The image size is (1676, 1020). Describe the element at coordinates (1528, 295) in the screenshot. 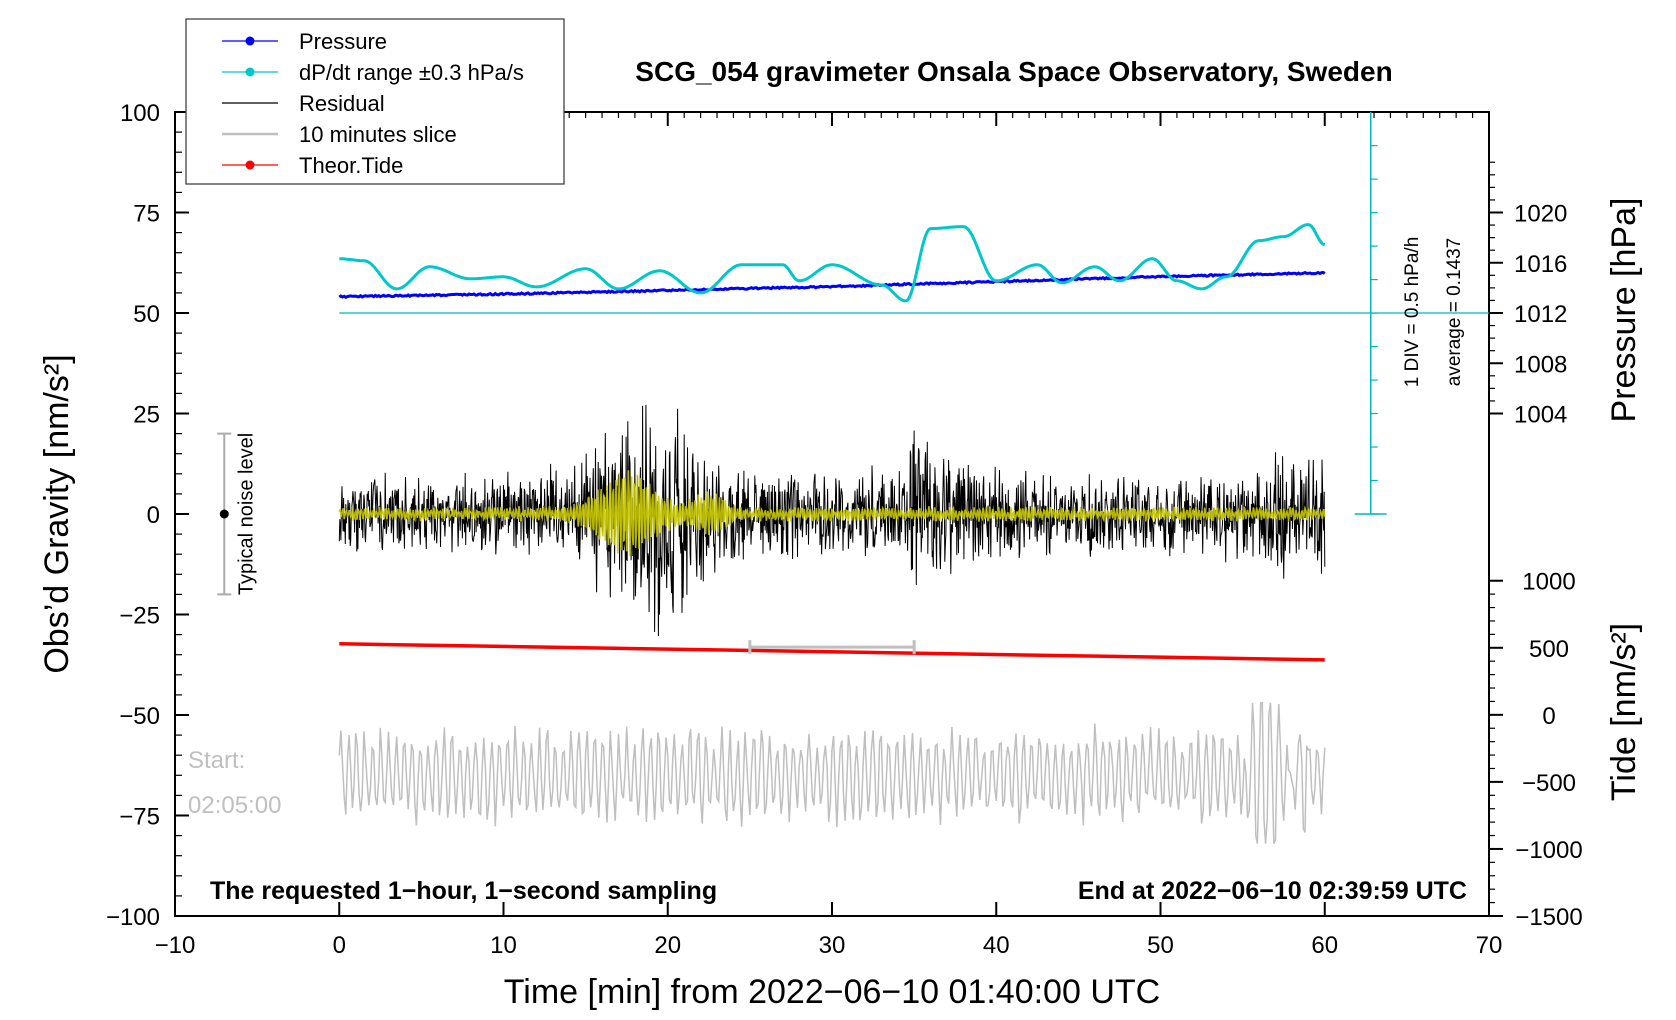

I see `pressure-axis-ticks: 1004 1008 1012 1016 1020` at that location.